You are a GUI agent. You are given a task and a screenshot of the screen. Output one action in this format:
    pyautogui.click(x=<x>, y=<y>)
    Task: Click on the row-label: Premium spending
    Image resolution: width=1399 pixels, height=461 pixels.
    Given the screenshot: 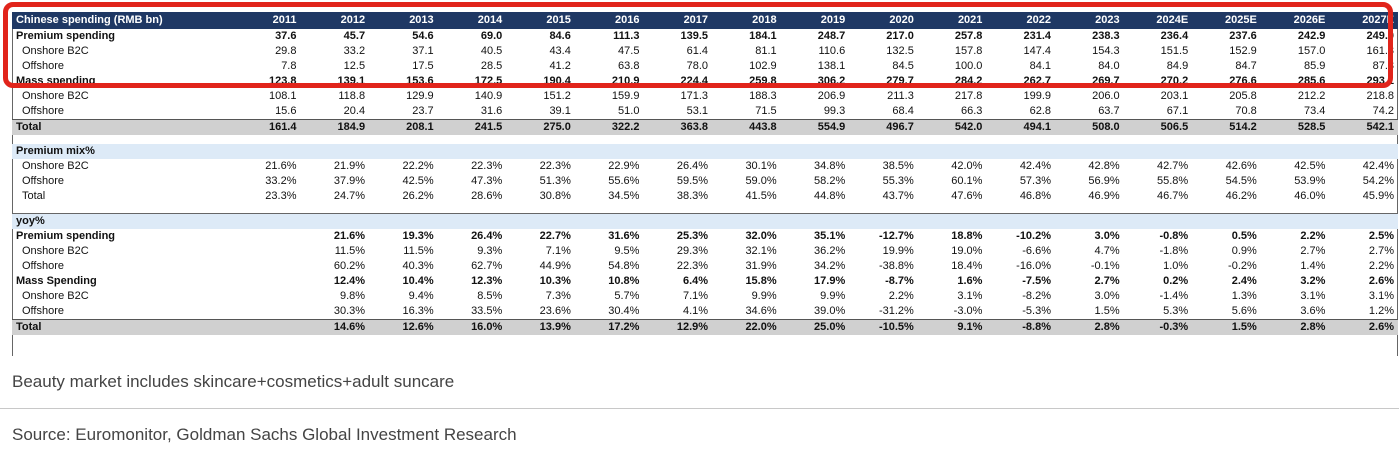 What is the action you would take?
    pyautogui.click(x=66, y=236)
    